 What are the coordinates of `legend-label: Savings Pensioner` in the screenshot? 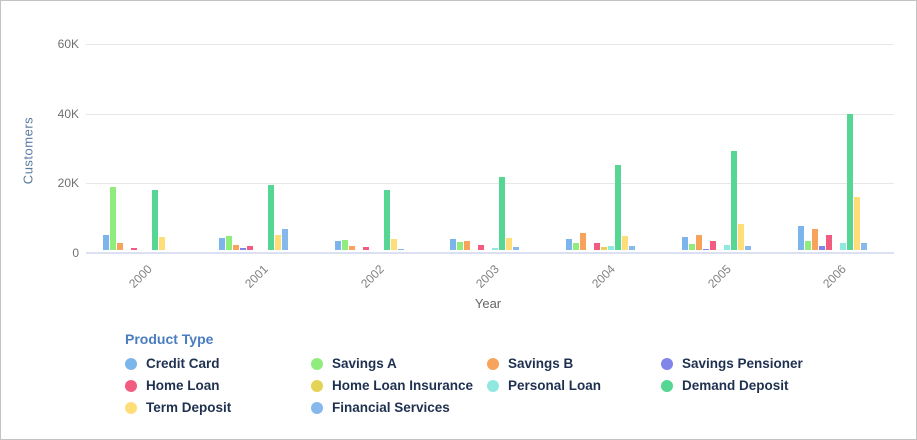 It's located at (742, 363).